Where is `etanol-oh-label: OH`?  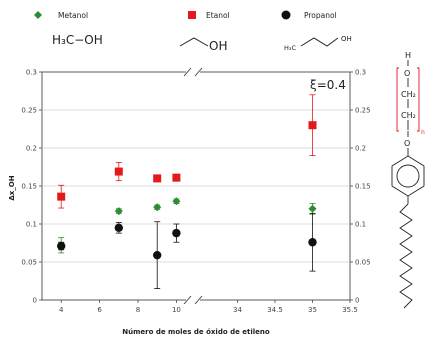 etanol-oh-label: OH is located at coordinates (218, 46).